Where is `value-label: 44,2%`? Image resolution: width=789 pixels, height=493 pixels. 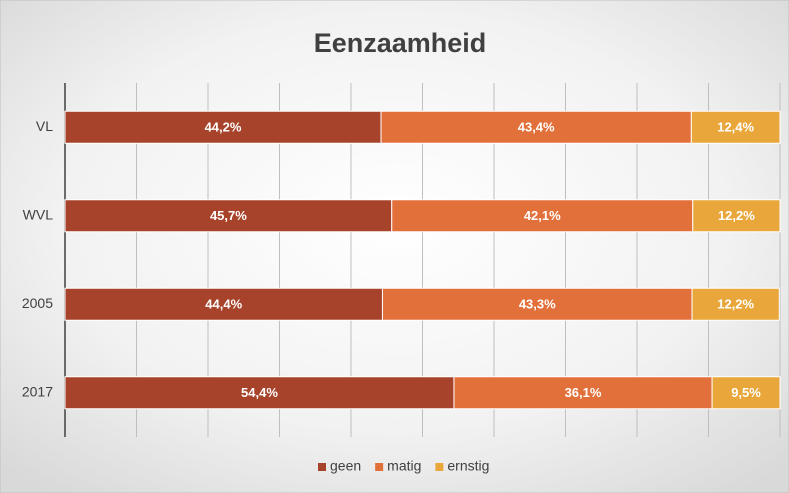
value-label: 44,2% is located at coordinates (223, 127).